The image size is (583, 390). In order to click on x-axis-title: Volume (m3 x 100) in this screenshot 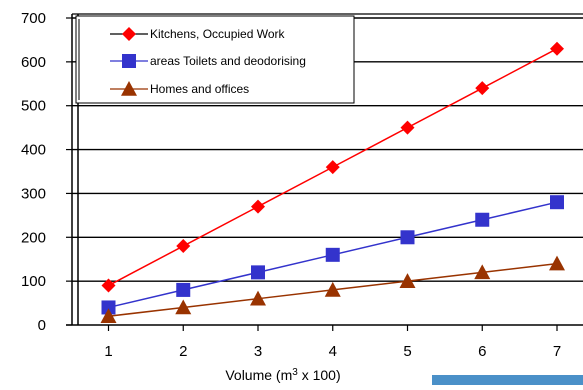, I will do `click(282, 375)`.